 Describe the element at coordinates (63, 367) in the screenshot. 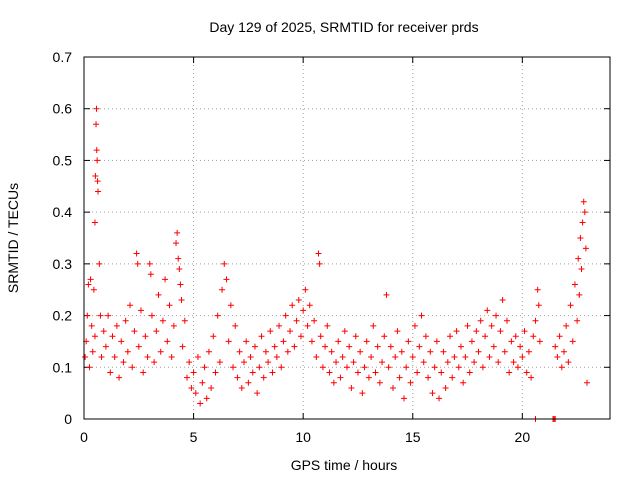

I see `y-tick-label: 0.1` at that location.